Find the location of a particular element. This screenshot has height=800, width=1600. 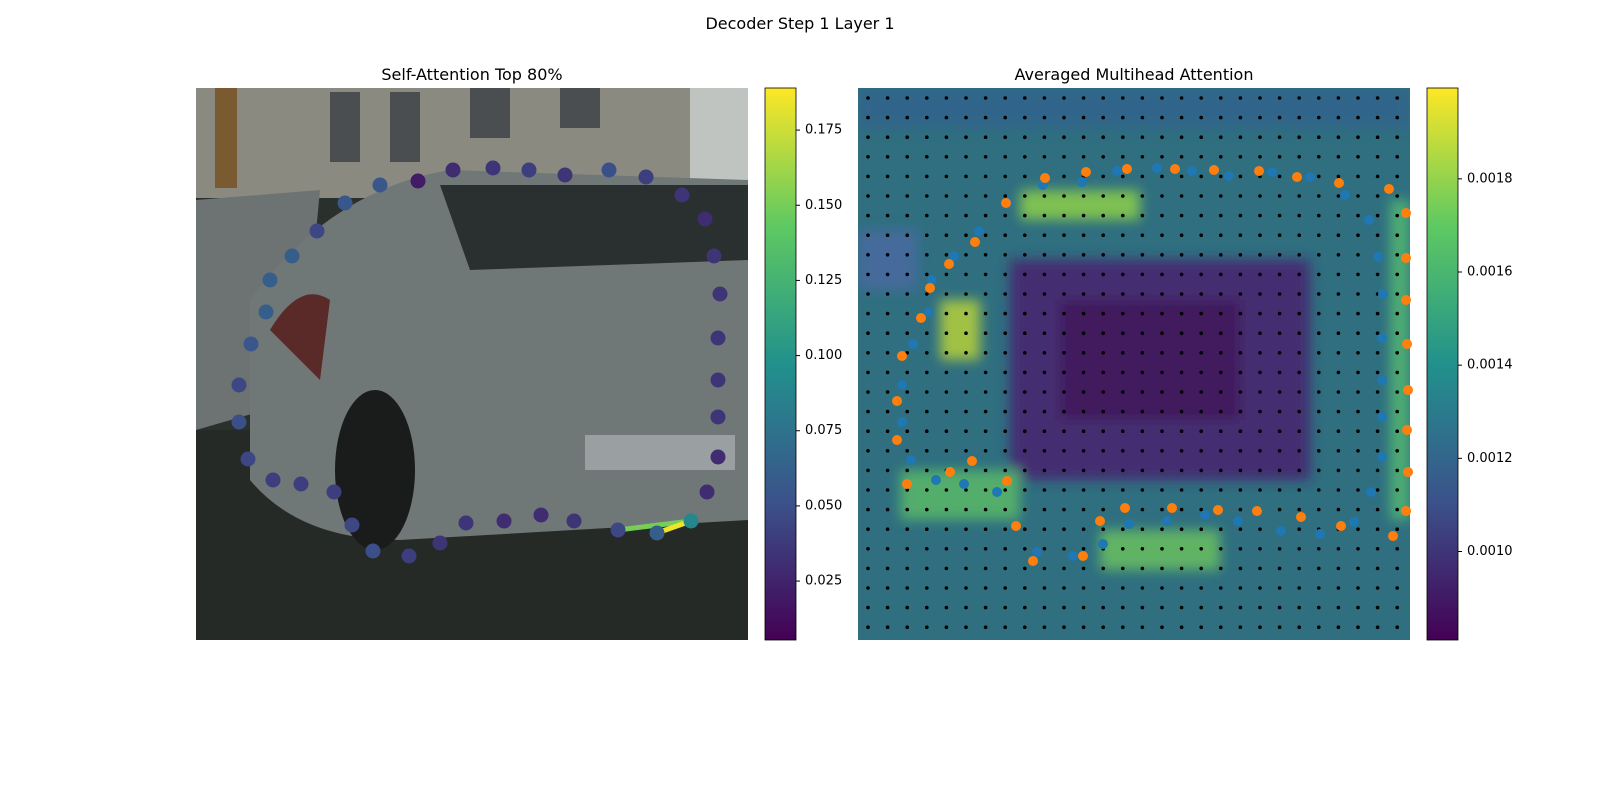

colorbar-tick-label: 0.150 is located at coordinates (823, 205).